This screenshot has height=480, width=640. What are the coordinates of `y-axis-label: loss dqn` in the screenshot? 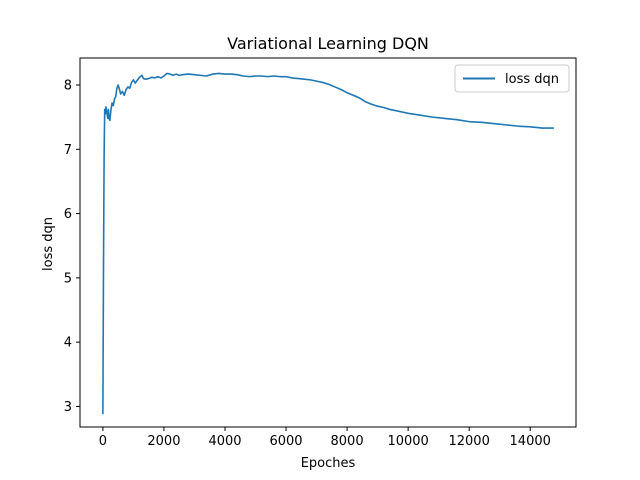 It's located at (48, 244).